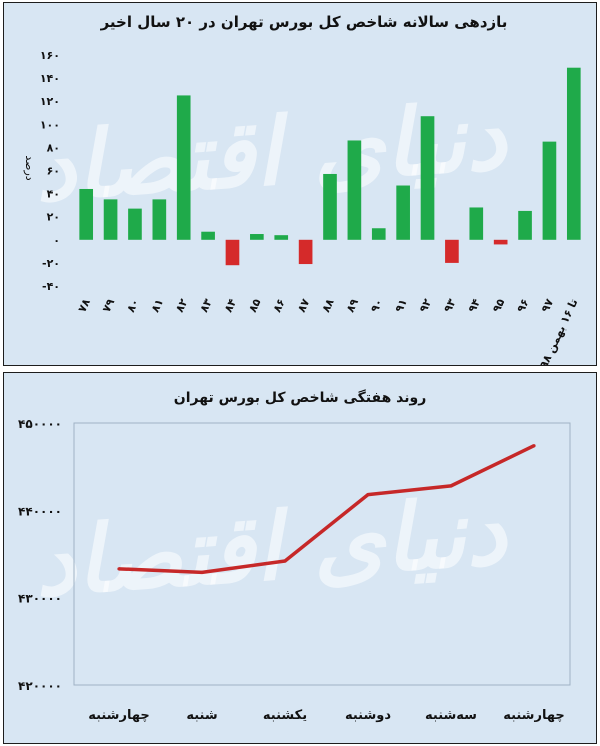 The width and height of the screenshot is (600, 746). What do you see at coordinates (499, 306) in the screenshot?
I see `x-tick-label: ۹۵` at bounding box center [499, 306].